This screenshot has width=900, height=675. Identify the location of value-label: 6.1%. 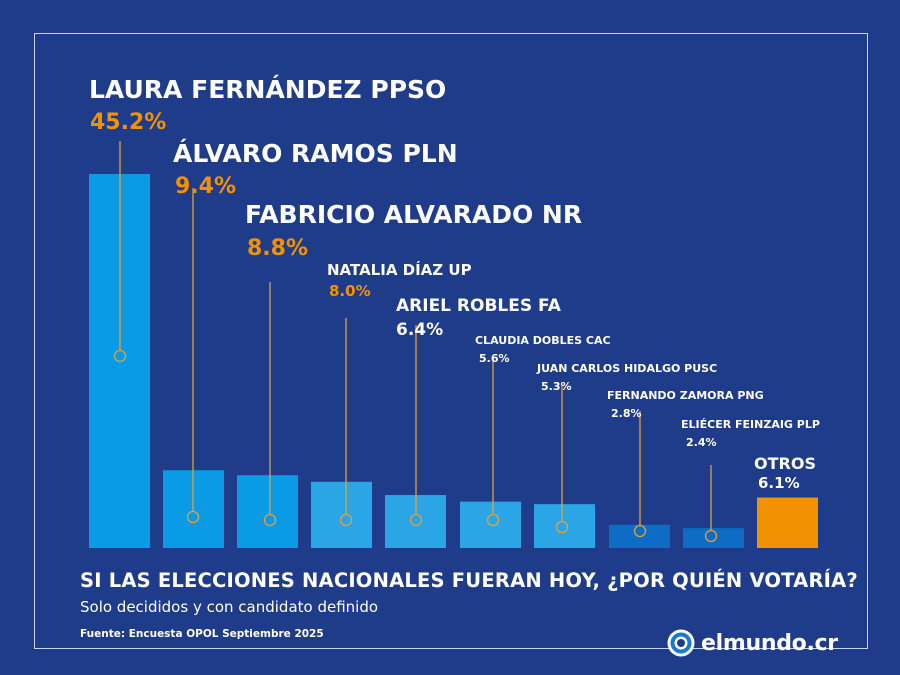
(779, 483).